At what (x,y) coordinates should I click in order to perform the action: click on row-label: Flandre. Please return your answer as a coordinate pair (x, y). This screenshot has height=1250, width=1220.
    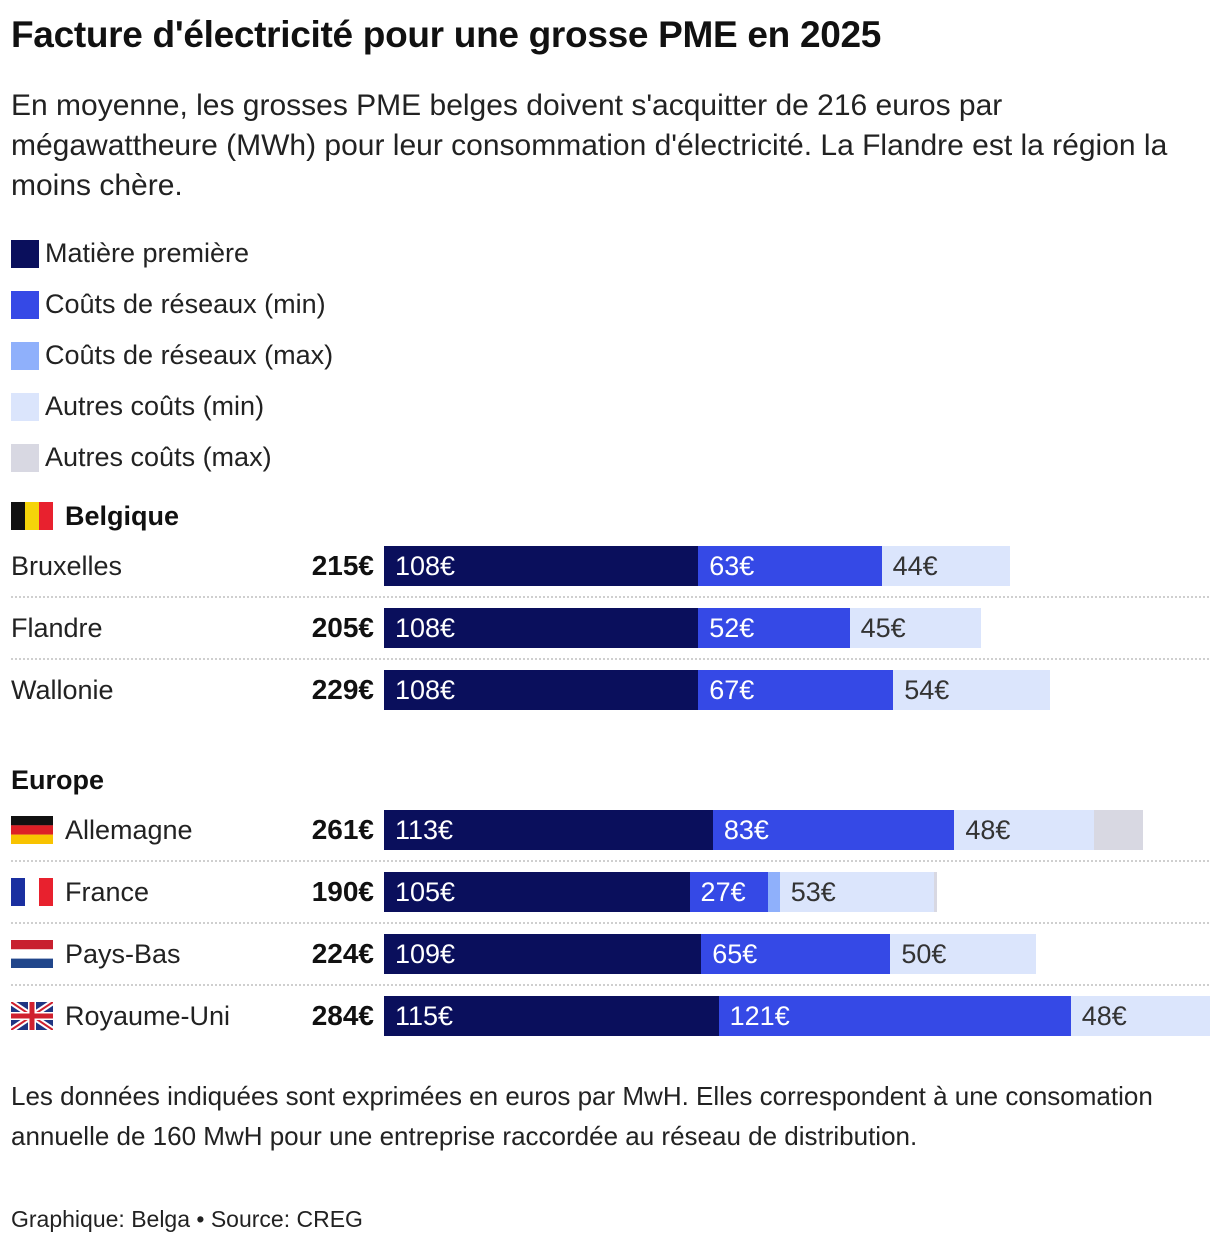
    Looking at the image, I should click on (57, 628).